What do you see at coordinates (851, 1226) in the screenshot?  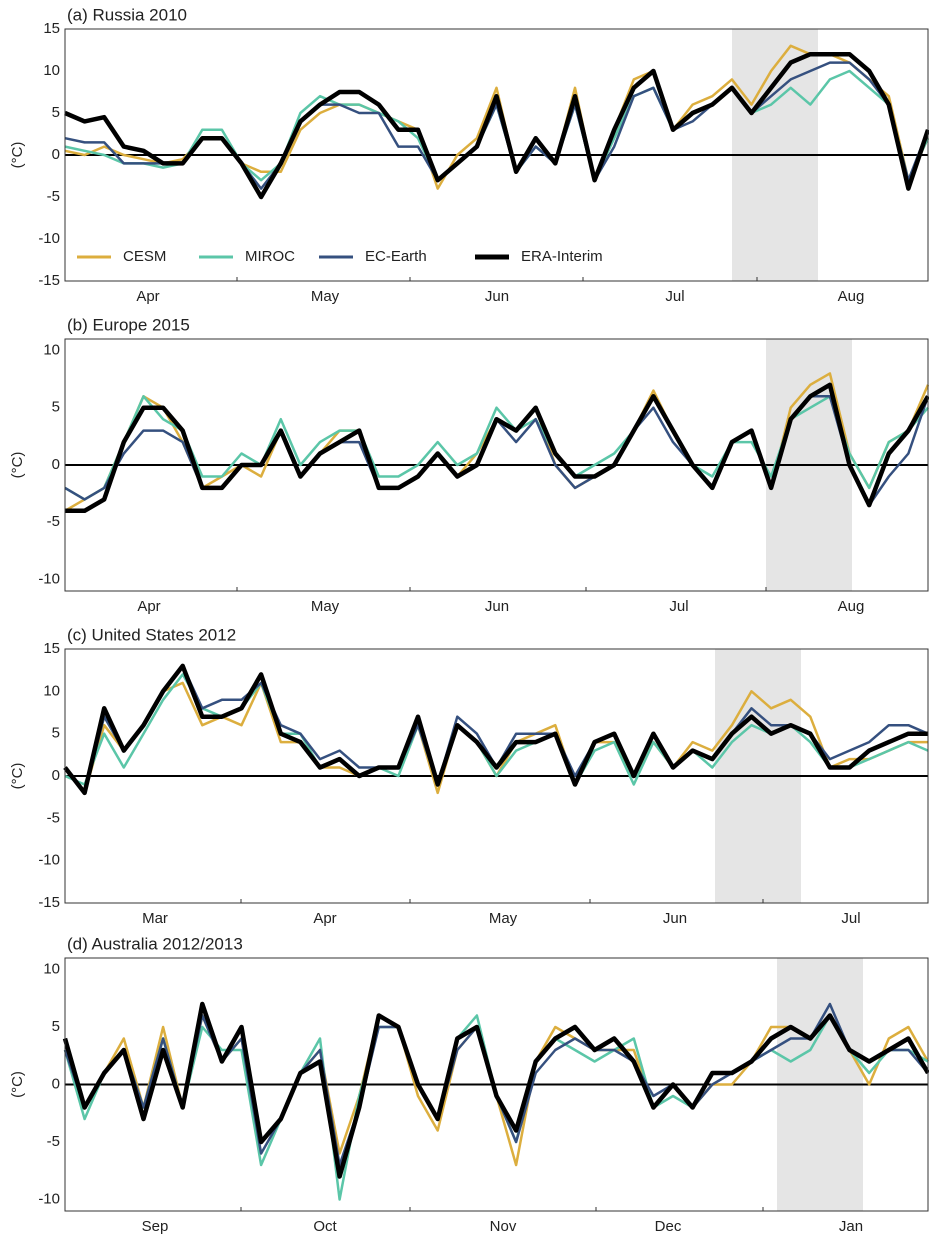 I see `x-tick-label: Jan` at bounding box center [851, 1226].